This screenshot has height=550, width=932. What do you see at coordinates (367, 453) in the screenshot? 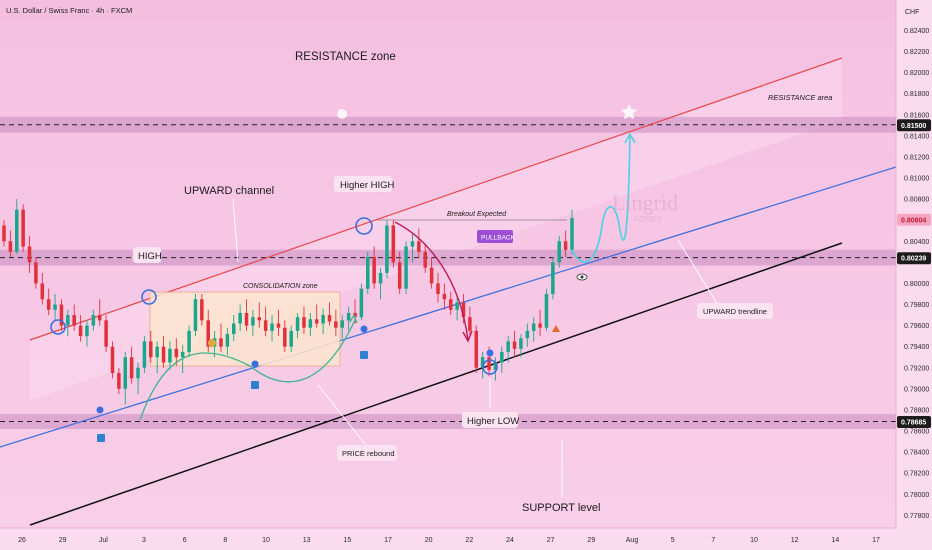
I see `price-rebound-badge` at bounding box center [367, 453].